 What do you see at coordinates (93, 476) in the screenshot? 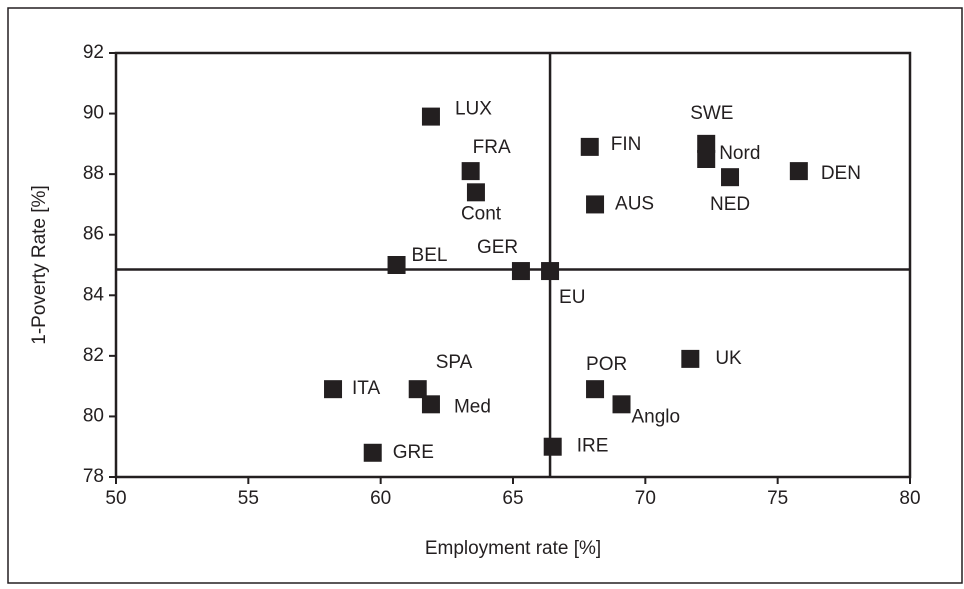
I see `y-tick-label: 78` at bounding box center [93, 476].